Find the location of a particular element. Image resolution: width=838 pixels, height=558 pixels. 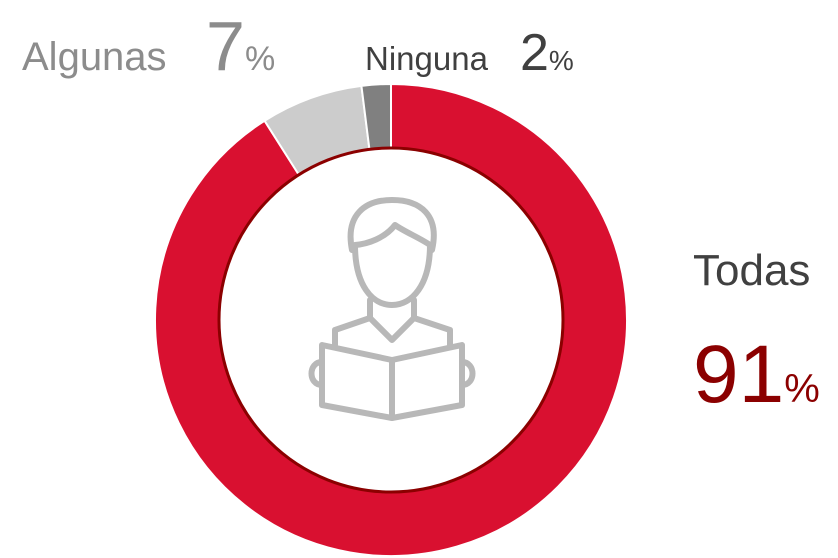

icon-hand-left is located at coordinates (316, 373).